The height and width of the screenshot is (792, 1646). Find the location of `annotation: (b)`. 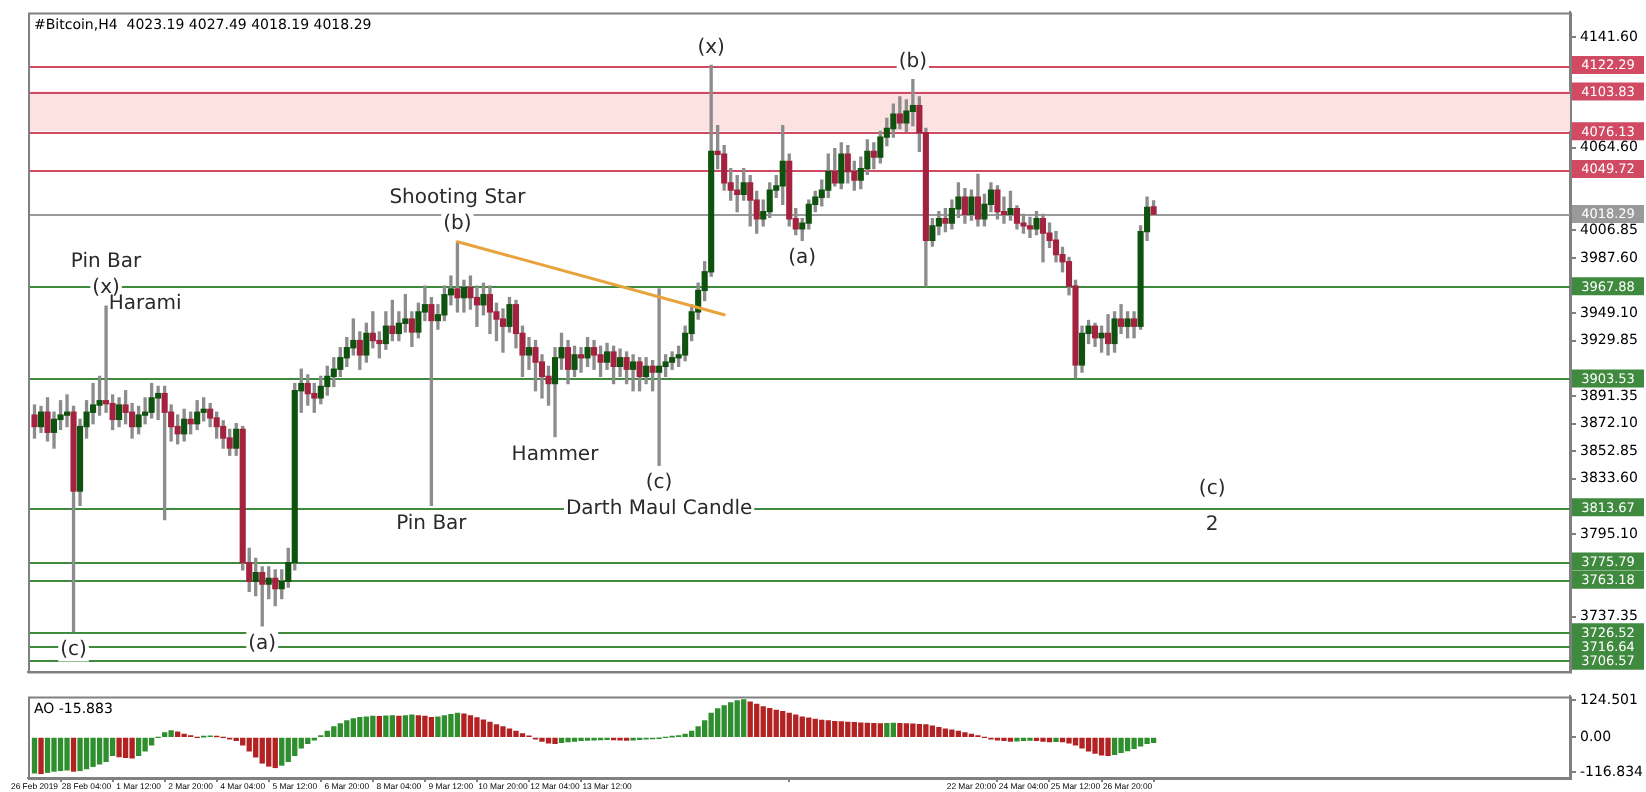

annotation: (b) is located at coordinates (913, 61).